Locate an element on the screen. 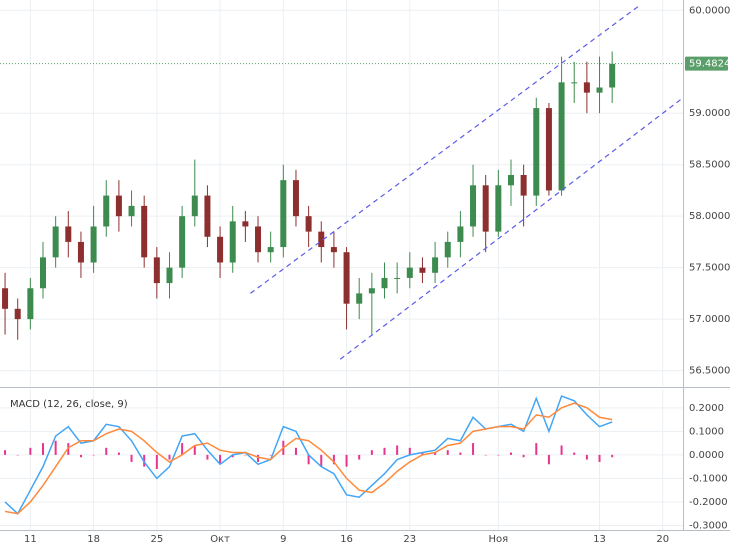  x-tick-label: 9 is located at coordinates (283, 539).